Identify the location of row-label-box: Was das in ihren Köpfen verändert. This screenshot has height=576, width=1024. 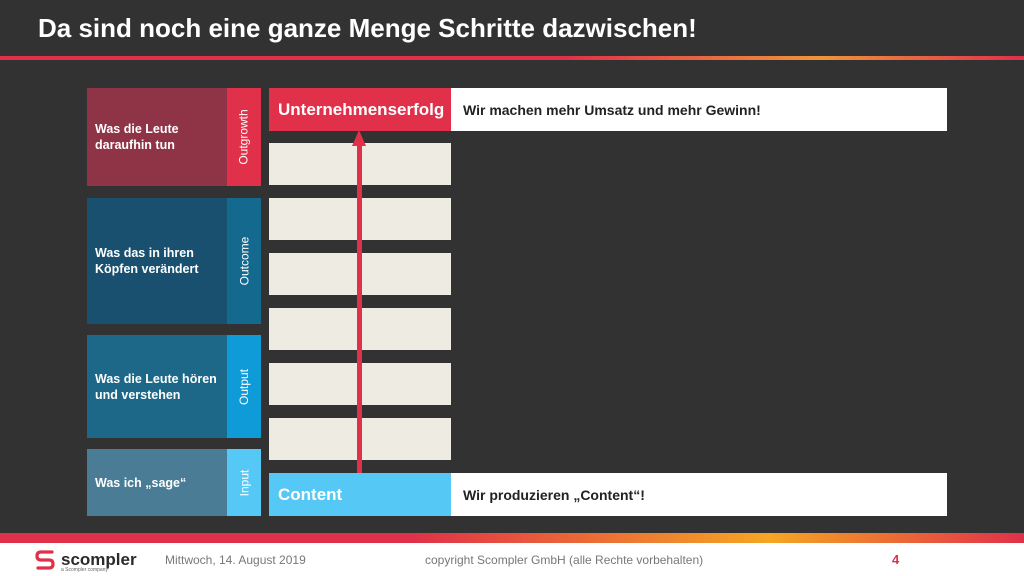
(157, 261).